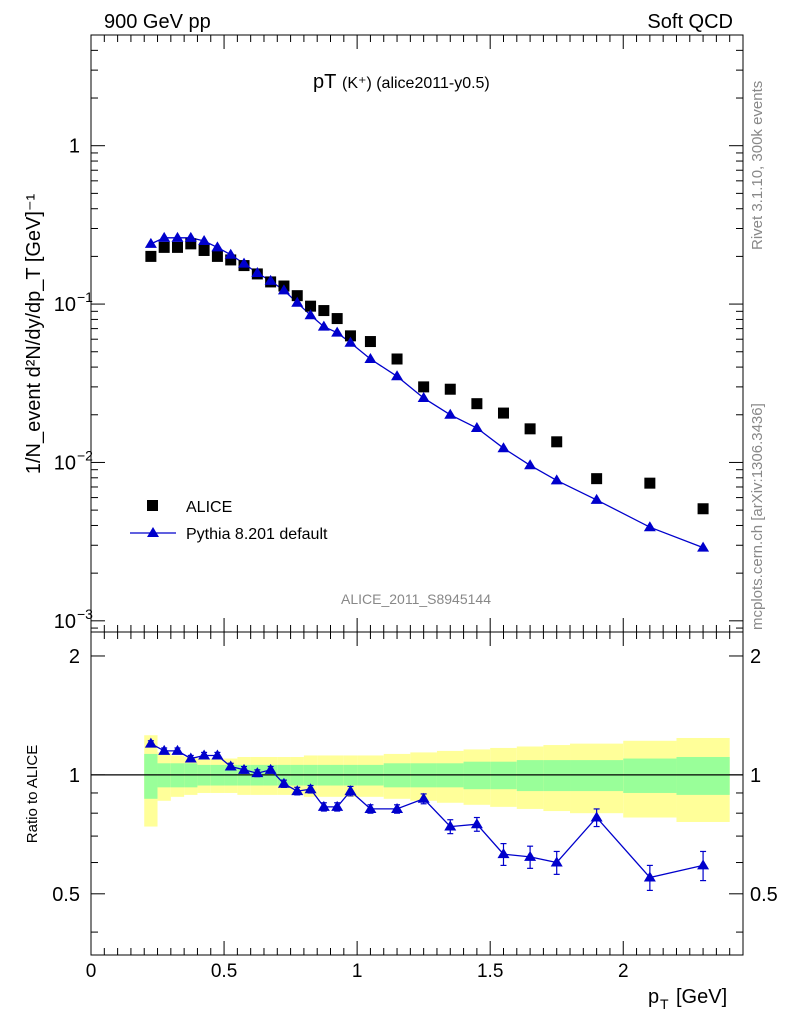  Describe the element at coordinates (85, 297) in the screenshot. I see `main-y-tick-label-exponent: −1` at that location.